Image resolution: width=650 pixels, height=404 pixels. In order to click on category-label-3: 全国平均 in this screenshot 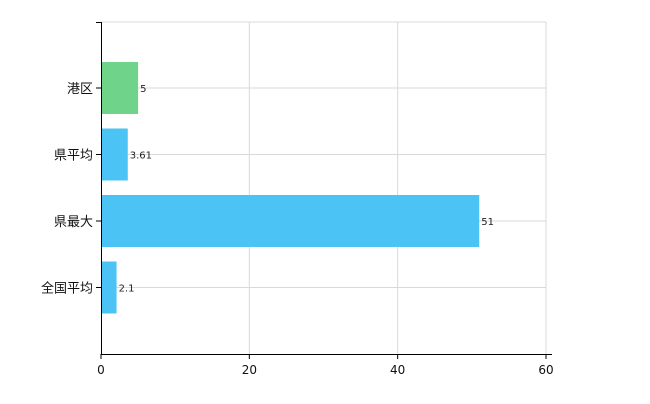, I will do `click(67, 289)`.